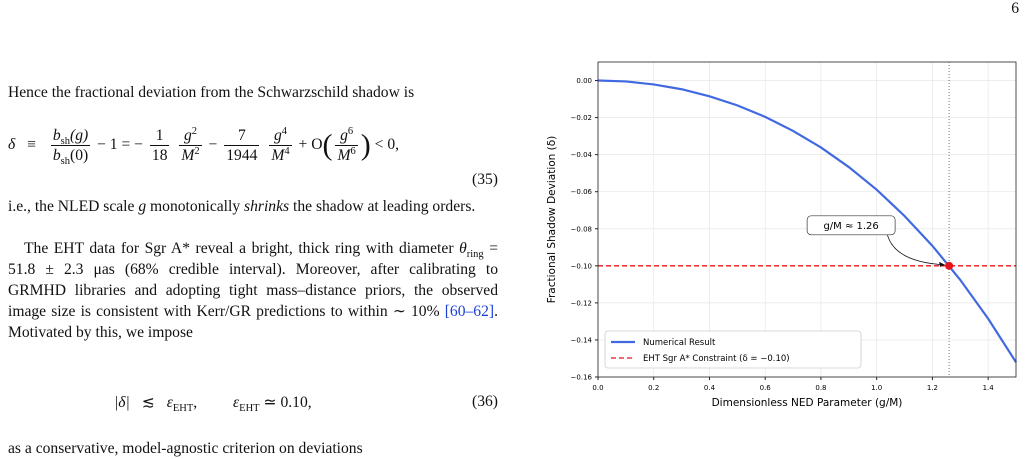 The height and width of the screenshot is (459, 1029). Describe the element at coordinates (582, 192) in the screenshot. I see `y-tick-label: −0.06` at that location.